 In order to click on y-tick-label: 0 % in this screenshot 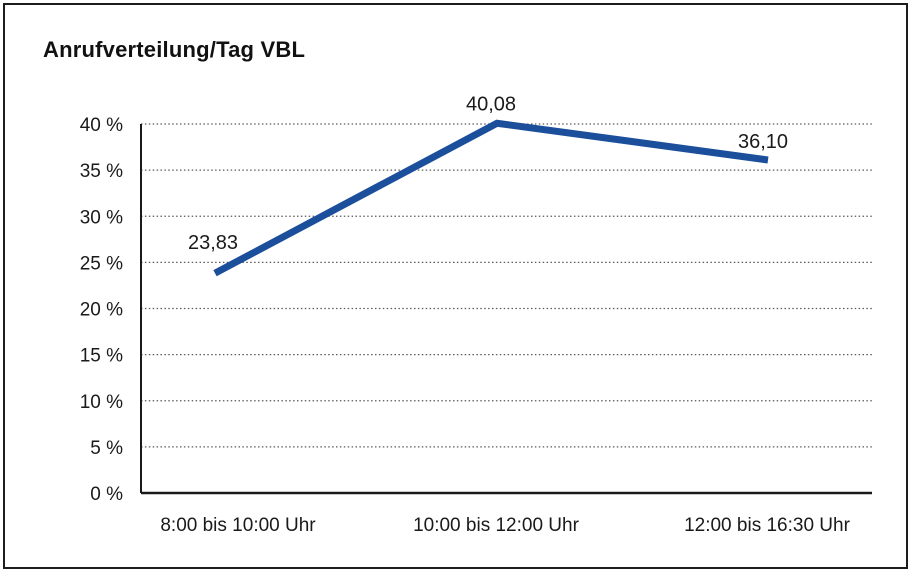, I will do `click(106, 494)`.